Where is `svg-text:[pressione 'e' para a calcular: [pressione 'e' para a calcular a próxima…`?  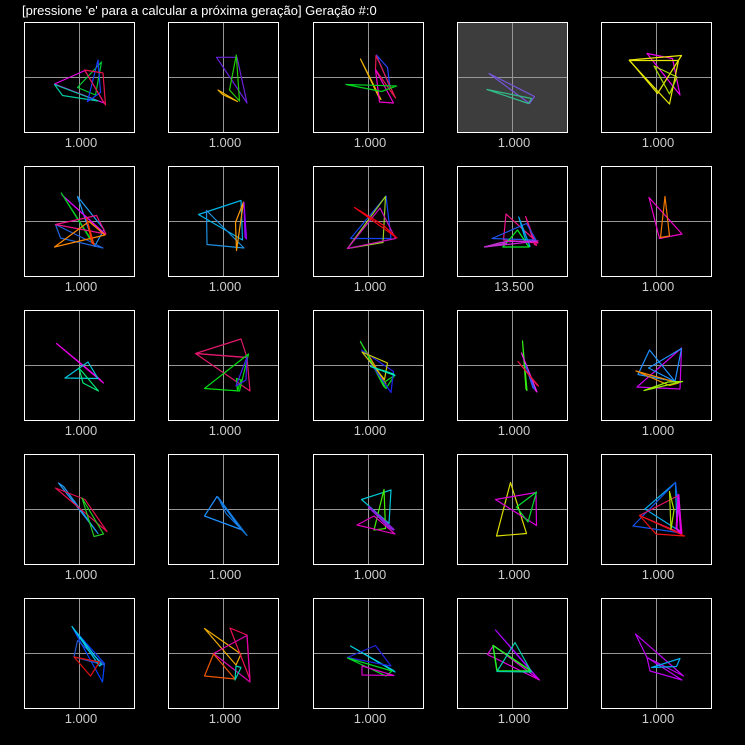 svg-text:[pressione 'e' para a calcular: [pressione 'e' para a calcular a próxima… is located at coordinates (199, 10).